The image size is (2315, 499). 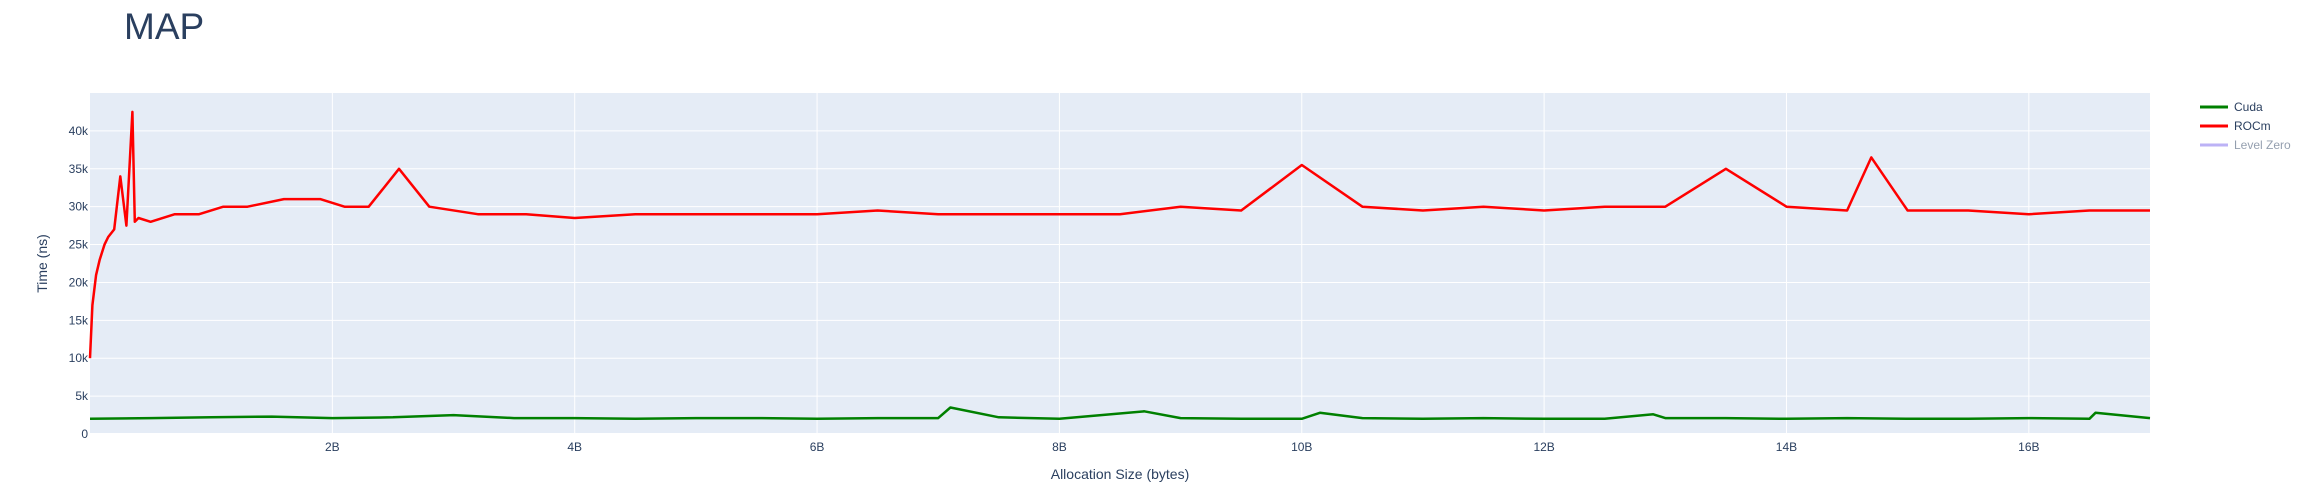 What do you see at coordinates (1120, 413) in the screenshot?
I see `series-line-cuda` at bounding box center [1120, 413].